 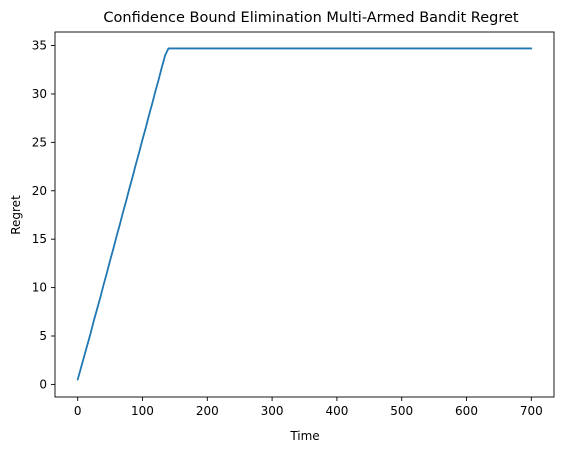 I want to click on y-tick-label: 25, so click(x=39, y=142).